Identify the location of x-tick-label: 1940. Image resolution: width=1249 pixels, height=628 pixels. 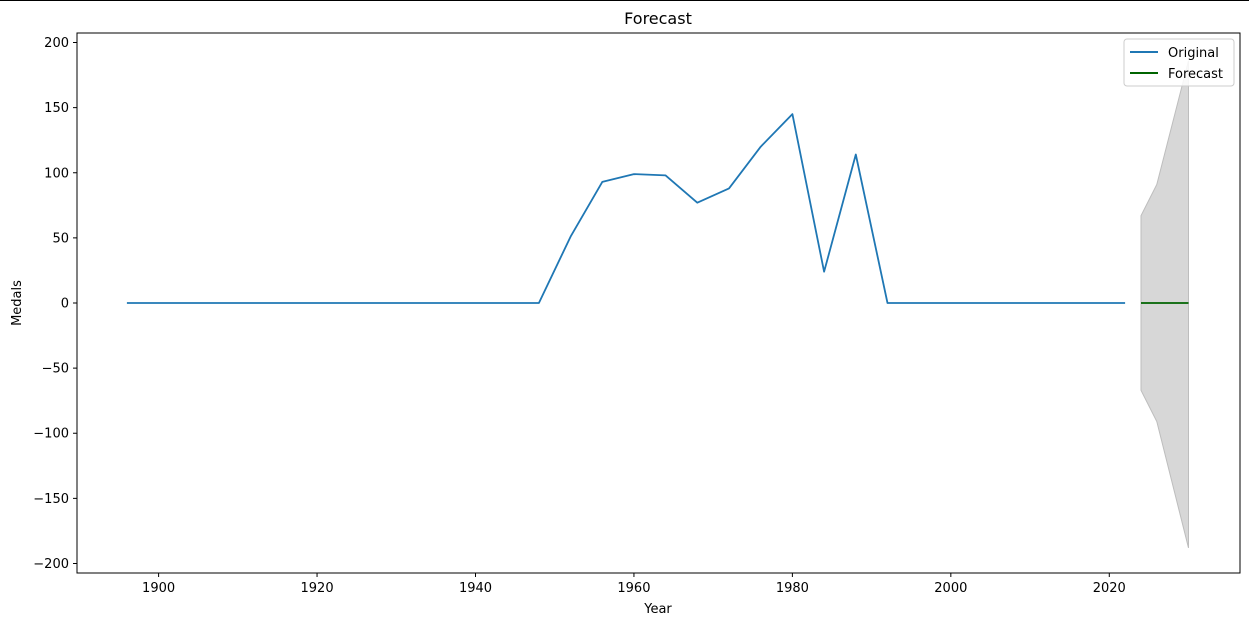
(475, 588).